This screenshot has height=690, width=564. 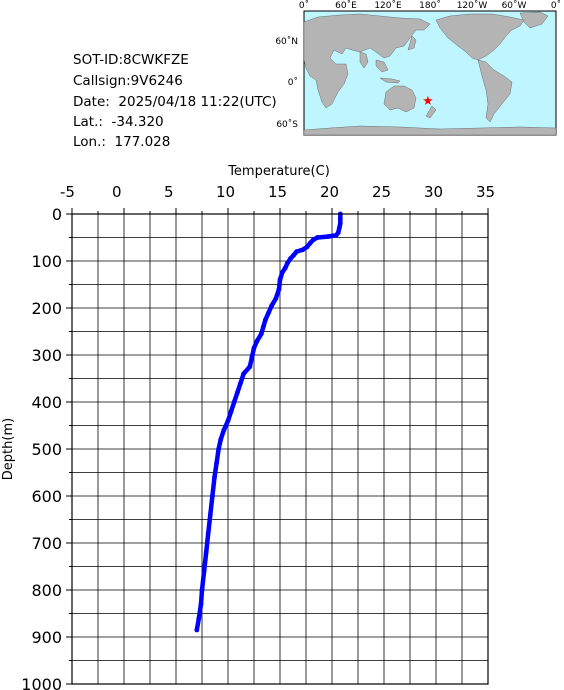 What do you see at coordinates (428, 100) in the screenshot?
I see `star-icon` at bounding box center [428, 100].